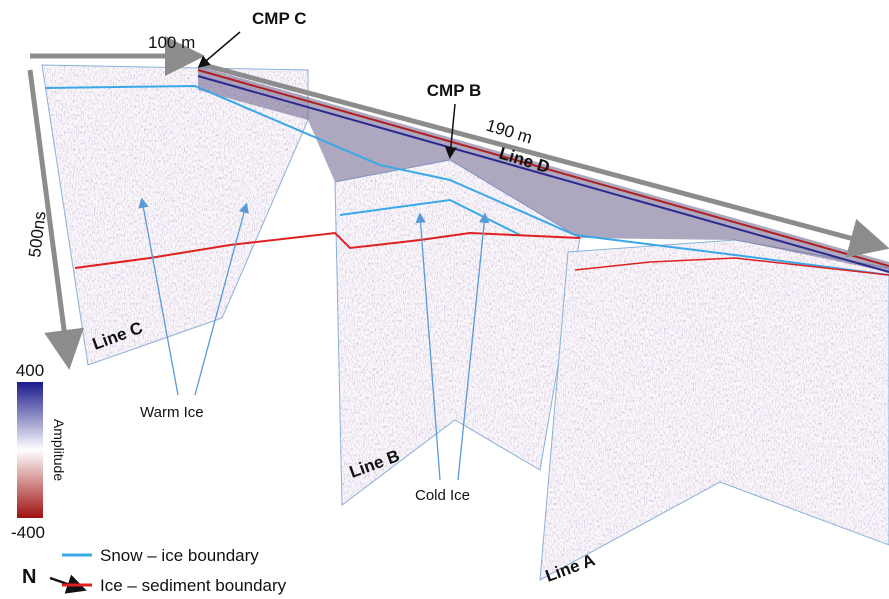 This screenshot has width=889, height=599. What do you see at coordinates (442, 495) in the screenshot?
I see `annotation: Cold Ice` at bounding box center [442, 495].